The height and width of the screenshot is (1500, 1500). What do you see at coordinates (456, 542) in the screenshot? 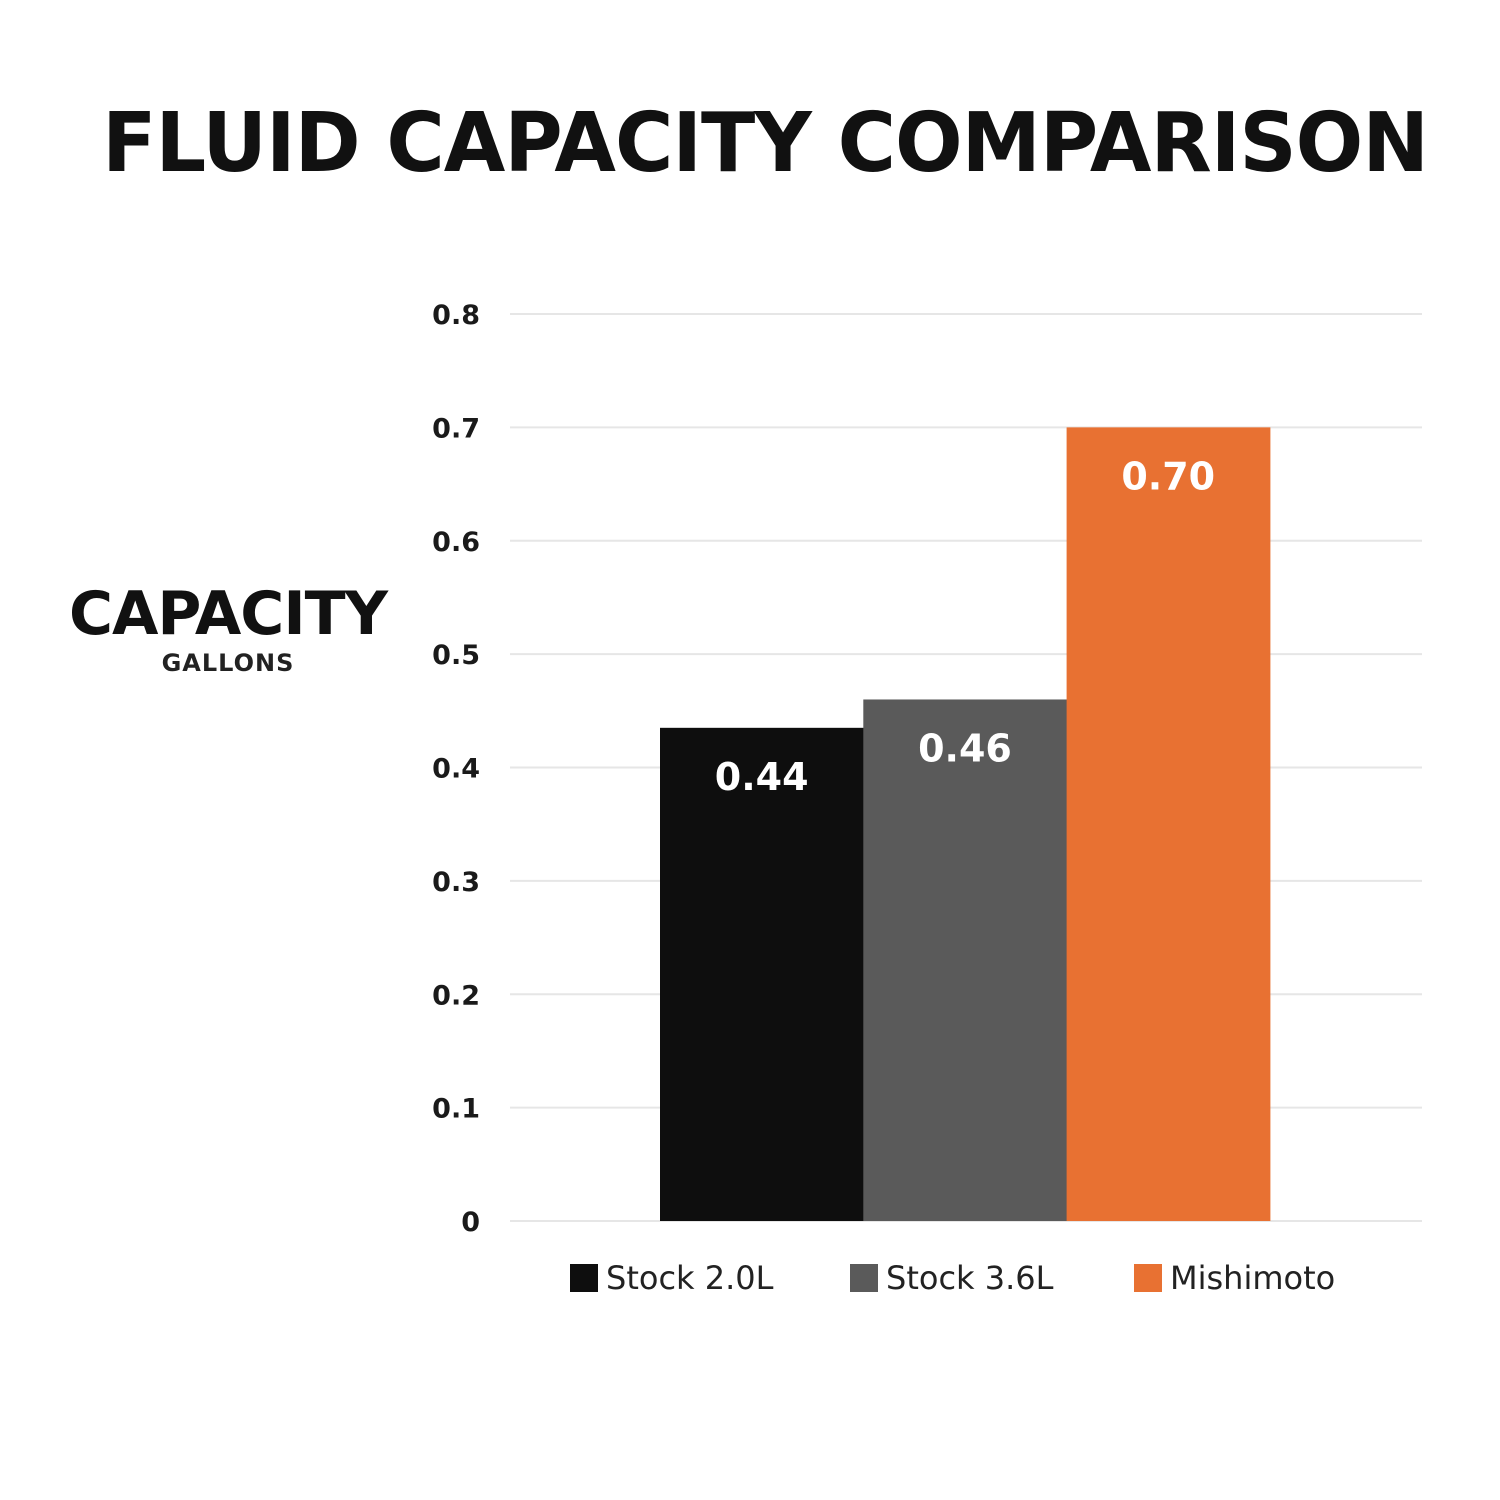
I see `y-tick-label: 0.6` at bounding box center [456, 542].